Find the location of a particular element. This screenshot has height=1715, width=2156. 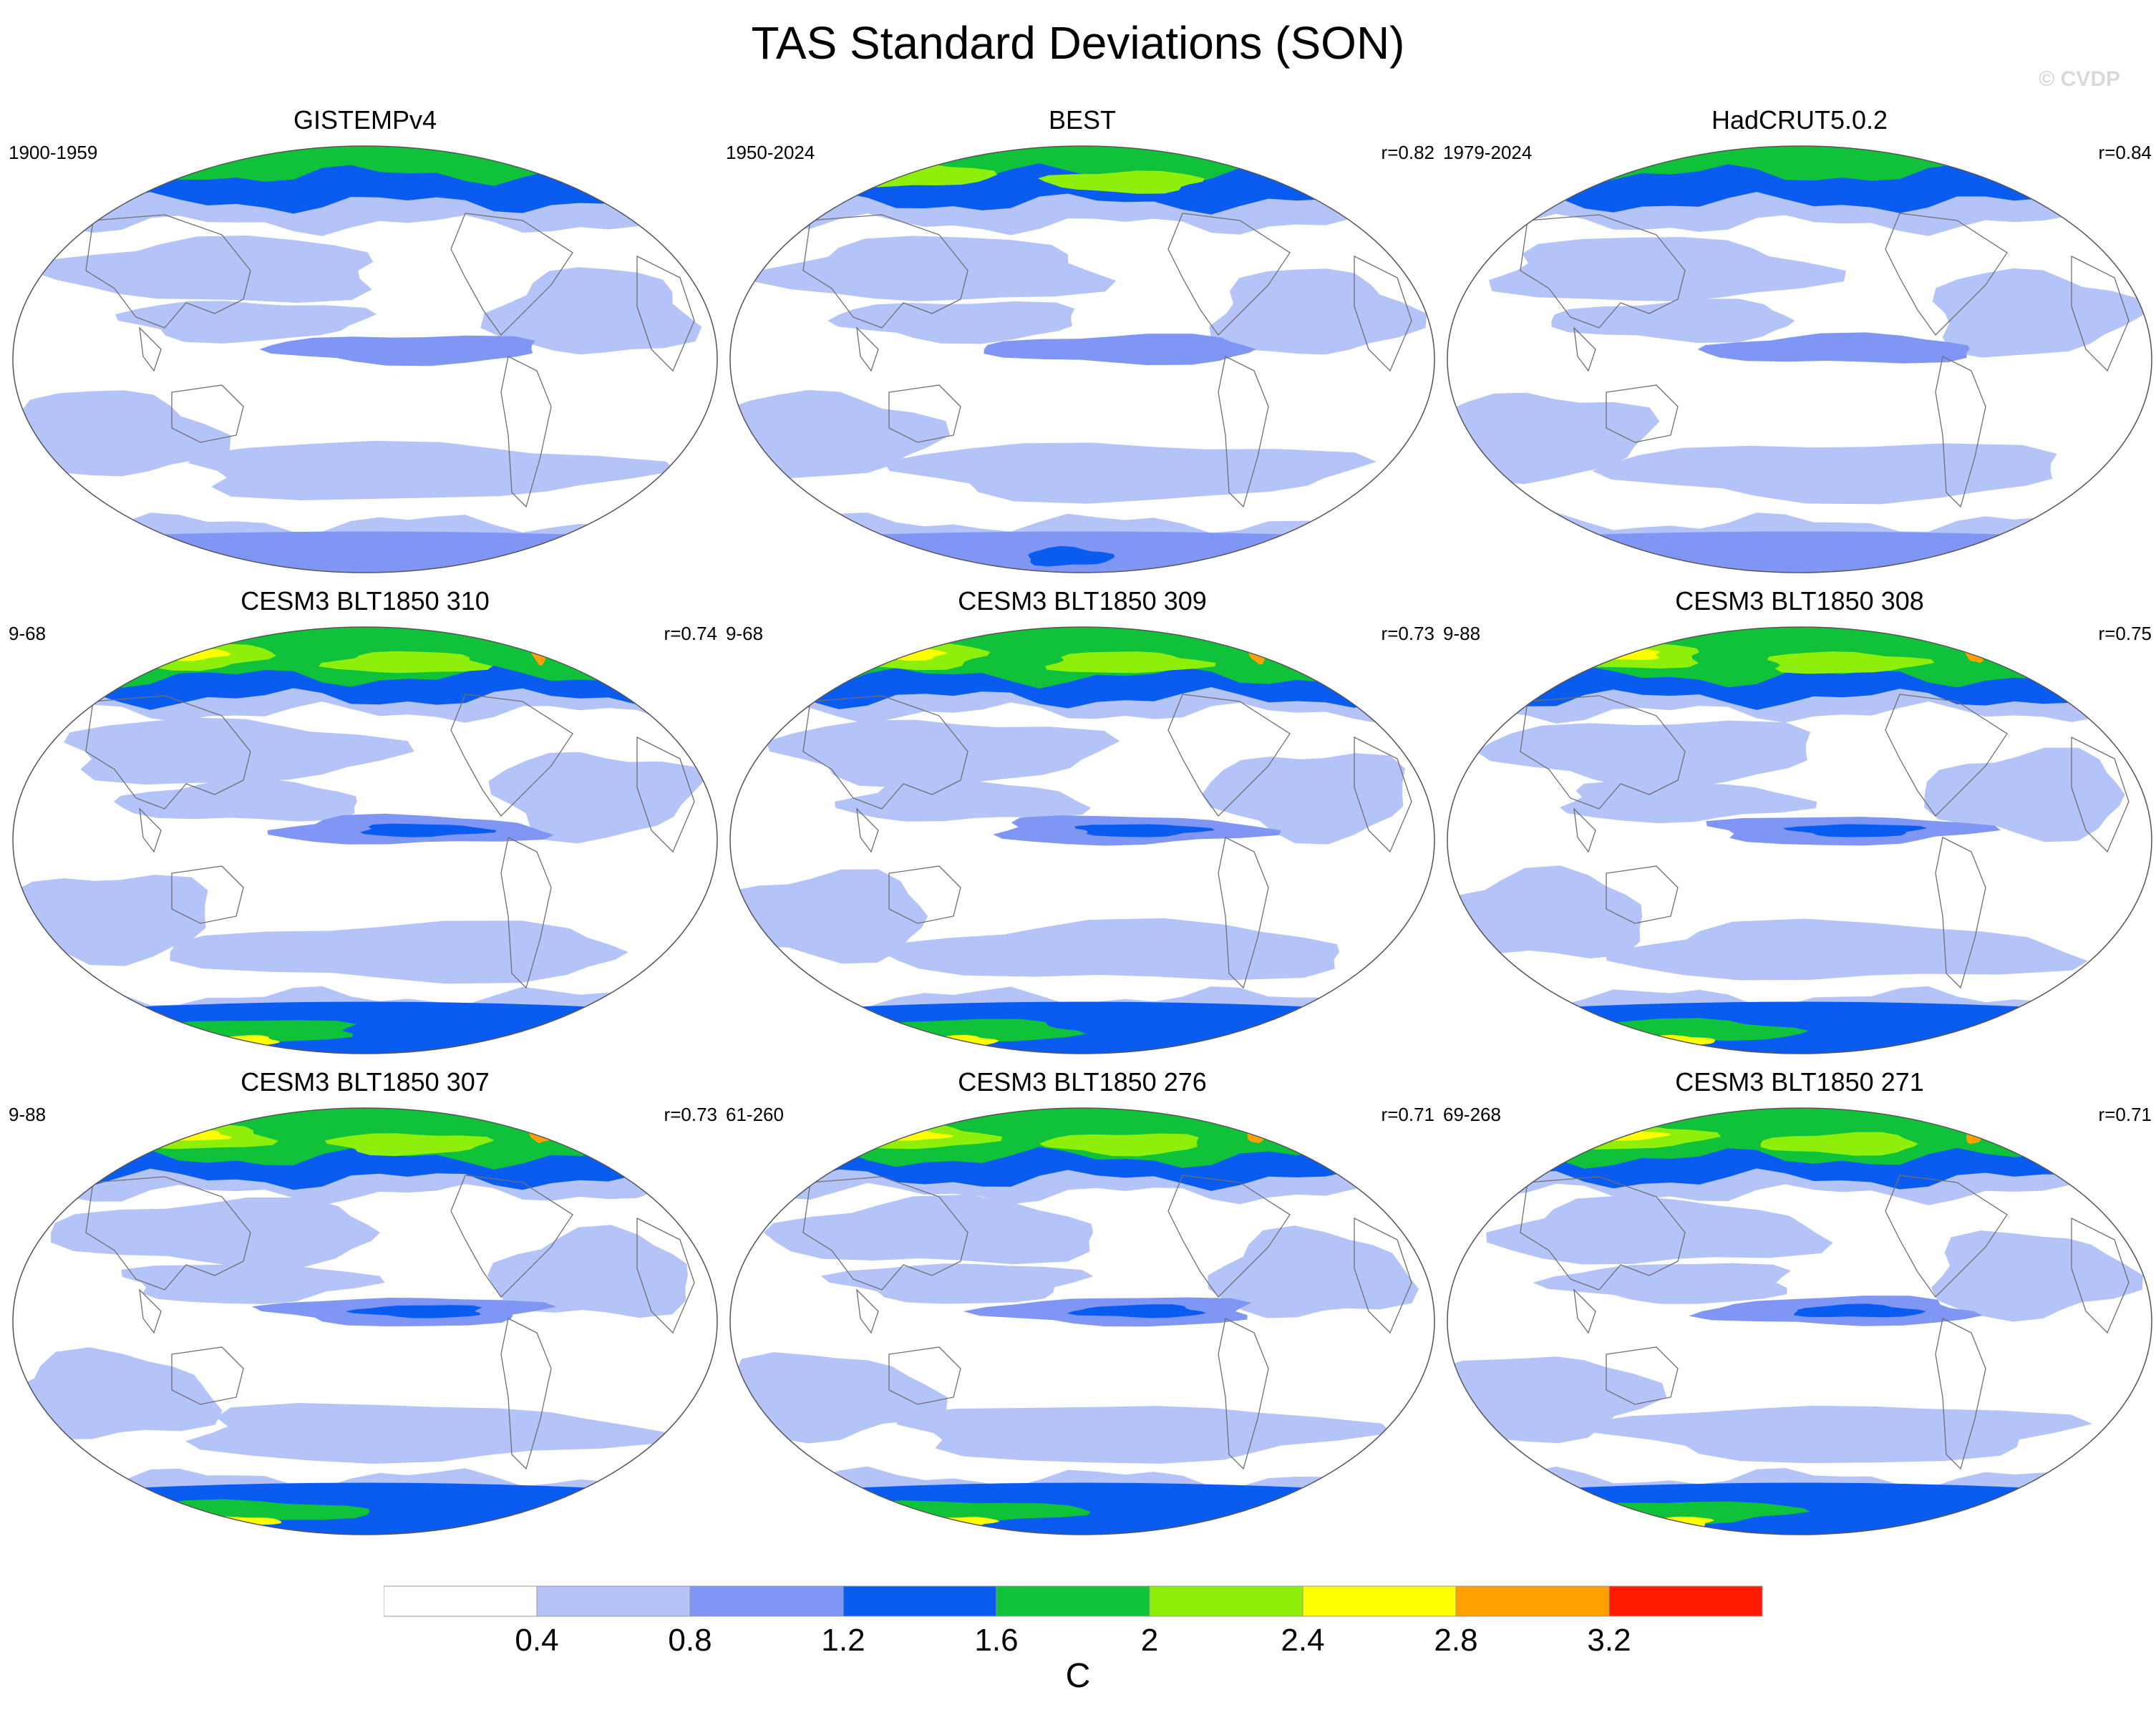

panel-correlation: r=0.75 is located at coordinates (2125, 634).